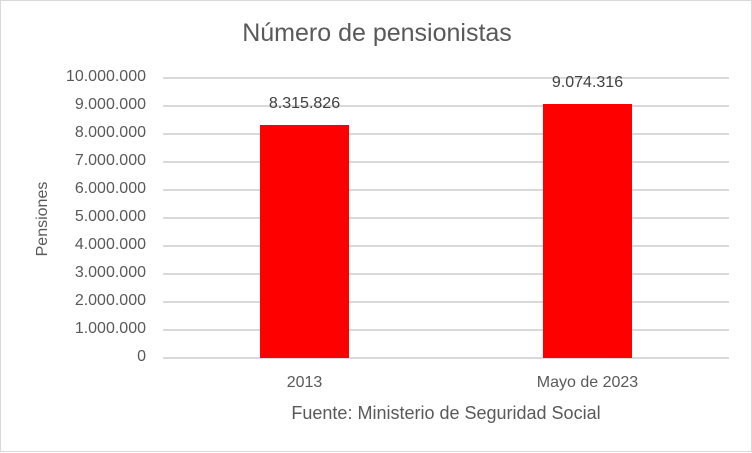 Image resolution: width=752 pixels, height=453 pixels. Describe the element at coordinates (110, 300) in the screenshot. I see `y-tick-label: 2.000.000` at that location.